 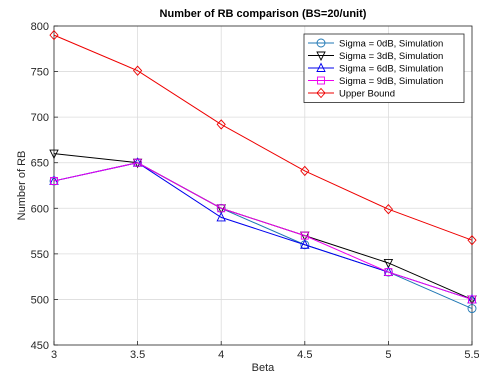 I want to click on y-tick-label: 500, so click(x=40, y=300).